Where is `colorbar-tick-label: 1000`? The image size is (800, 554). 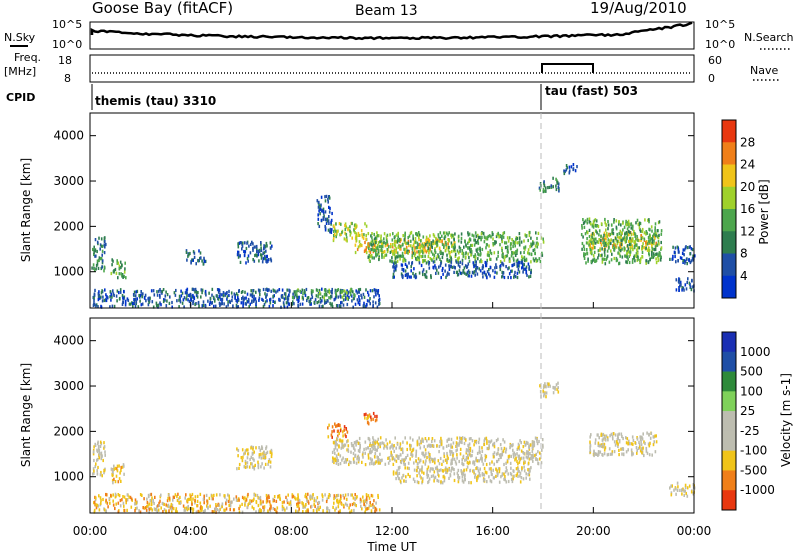
colorbar-tick-label: 1000 is located at coordinates (755, 352).